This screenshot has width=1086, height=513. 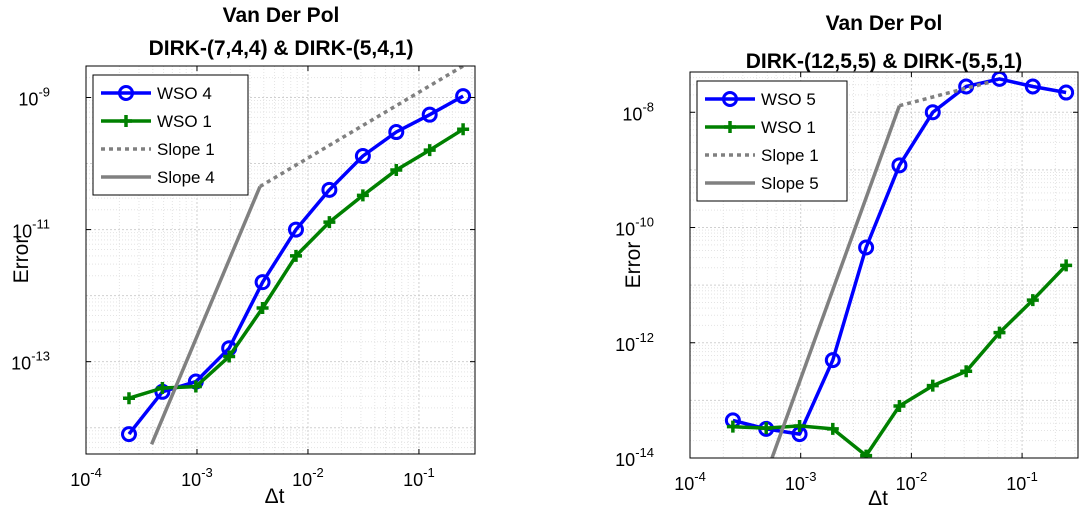 I want to click on chart-subtitle: DIRK-(7,4,4) & DIRK-(5,4,1), so click(x=281, y=48).